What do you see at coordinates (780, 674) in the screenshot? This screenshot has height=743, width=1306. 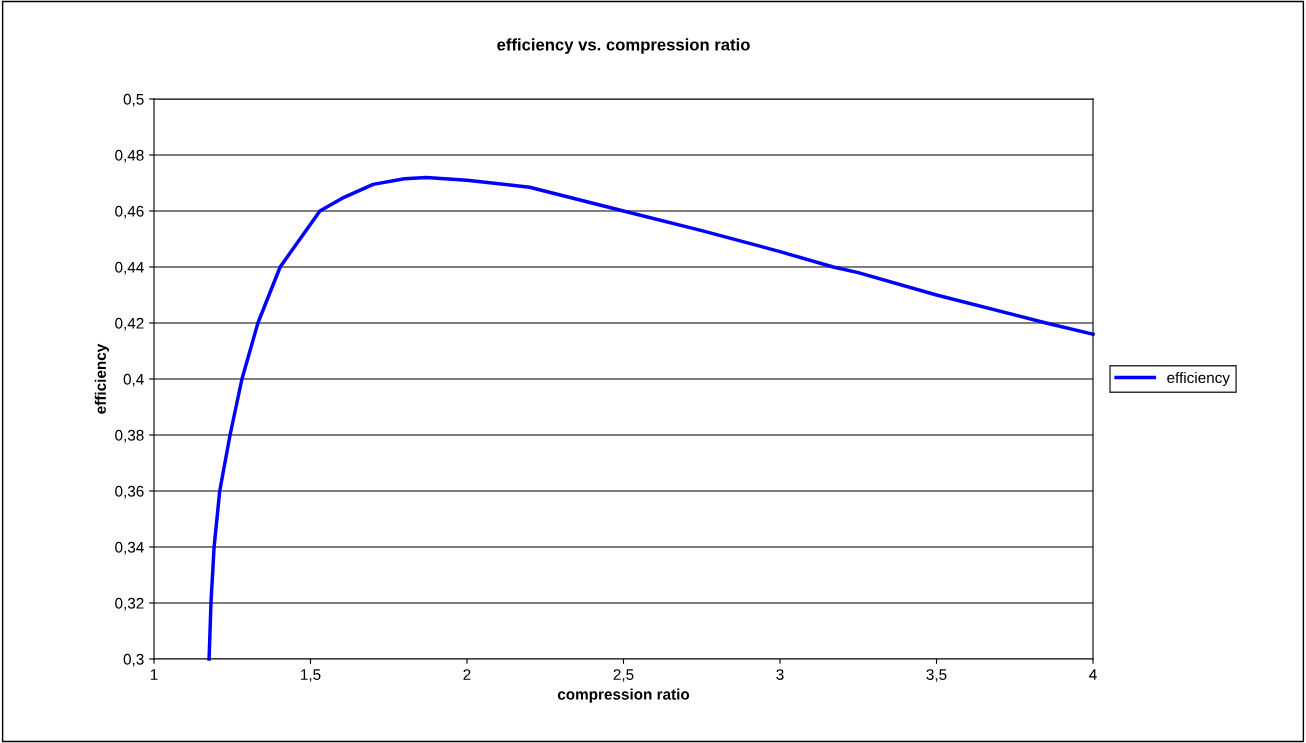 I see `x-tick-label: 3` at bounding box center [780, 674].